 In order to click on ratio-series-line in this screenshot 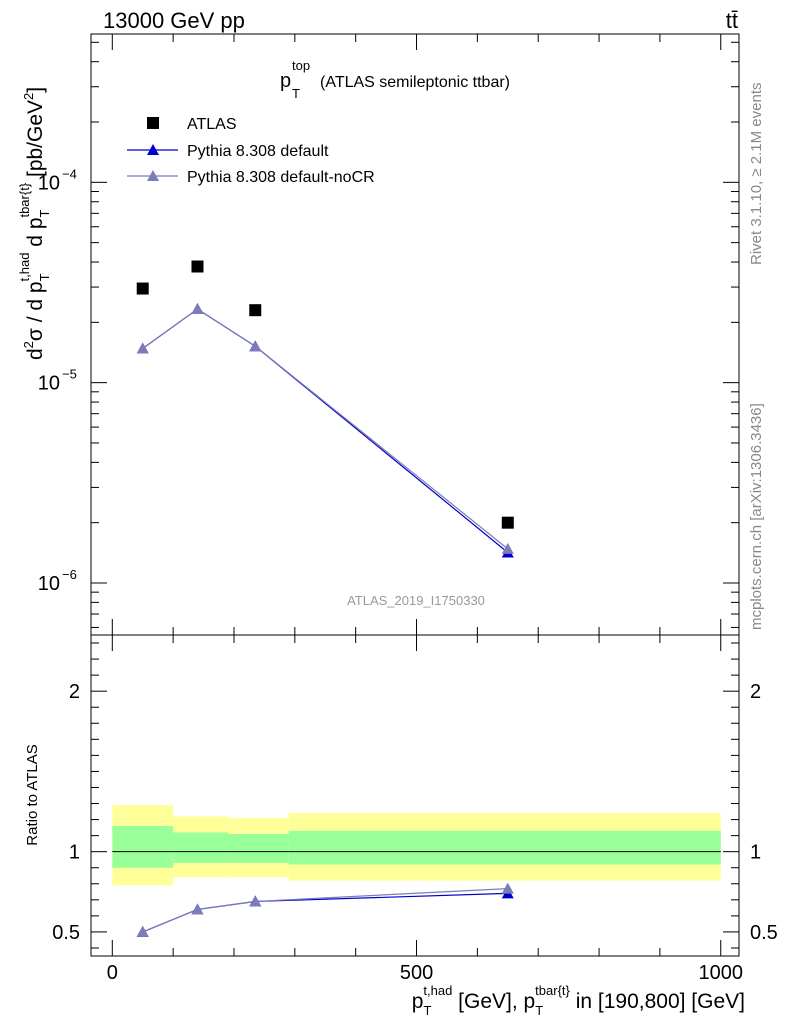, I will do `click(325, 910)`.